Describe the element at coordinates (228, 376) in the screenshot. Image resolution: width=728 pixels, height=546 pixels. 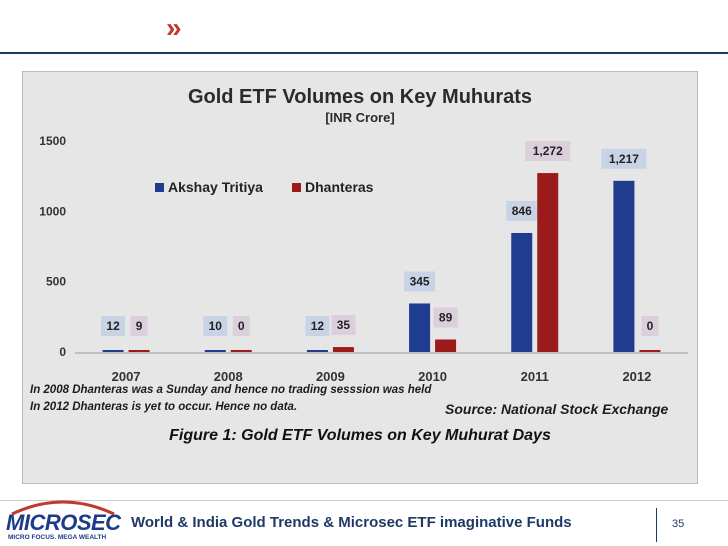
I see `x-tick-label: 2008` at that location.